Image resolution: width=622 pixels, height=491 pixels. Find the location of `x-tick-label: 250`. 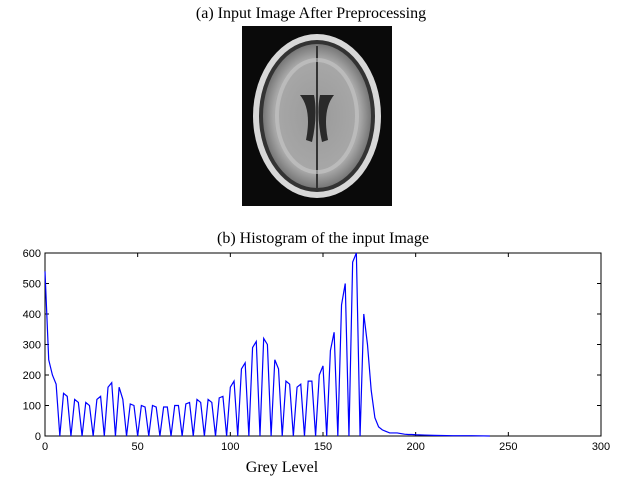

x-tick-label: 250 is located at coordinates (508, 447).